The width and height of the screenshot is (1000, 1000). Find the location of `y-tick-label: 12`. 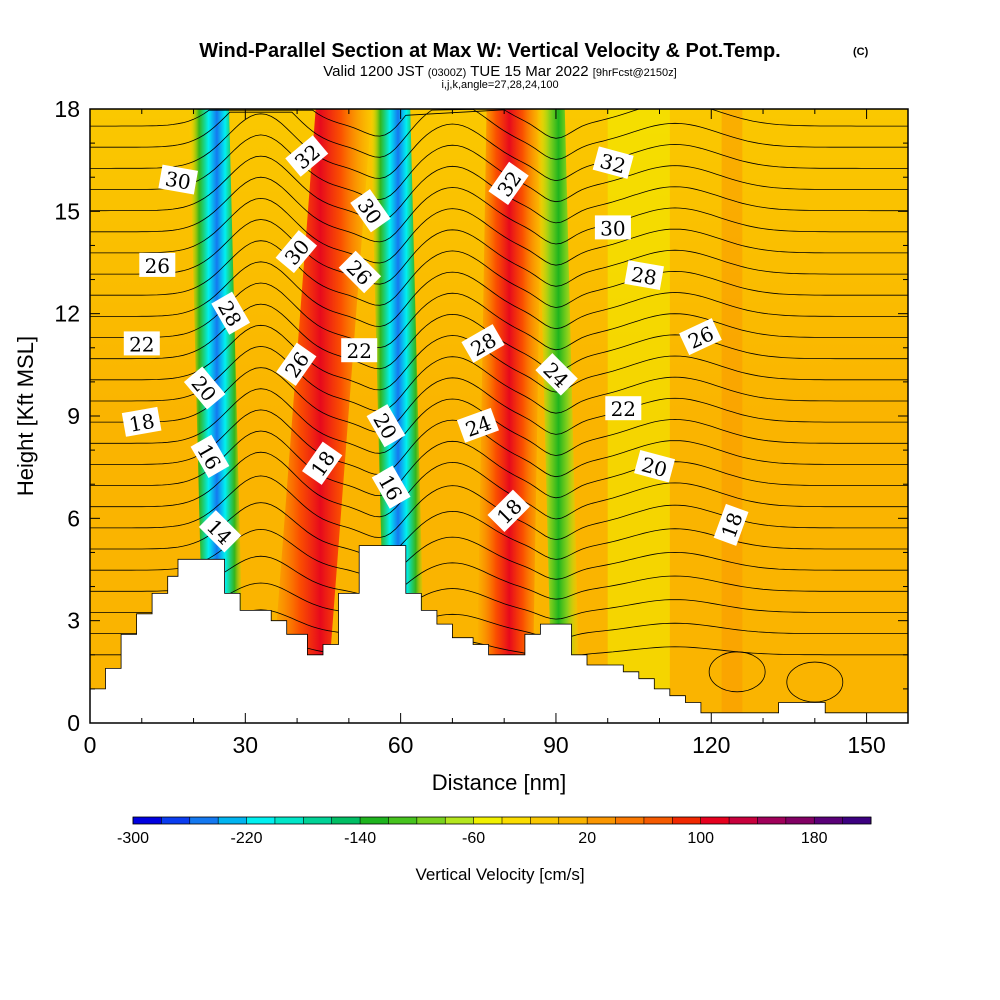

y-tick-label: 12 is located at coordinates (67, 314).